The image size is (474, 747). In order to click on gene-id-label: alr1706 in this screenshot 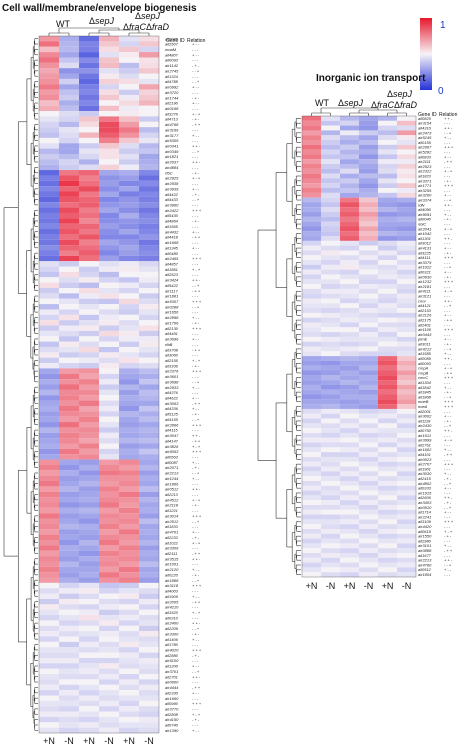, I will do `click(172, 322)`.